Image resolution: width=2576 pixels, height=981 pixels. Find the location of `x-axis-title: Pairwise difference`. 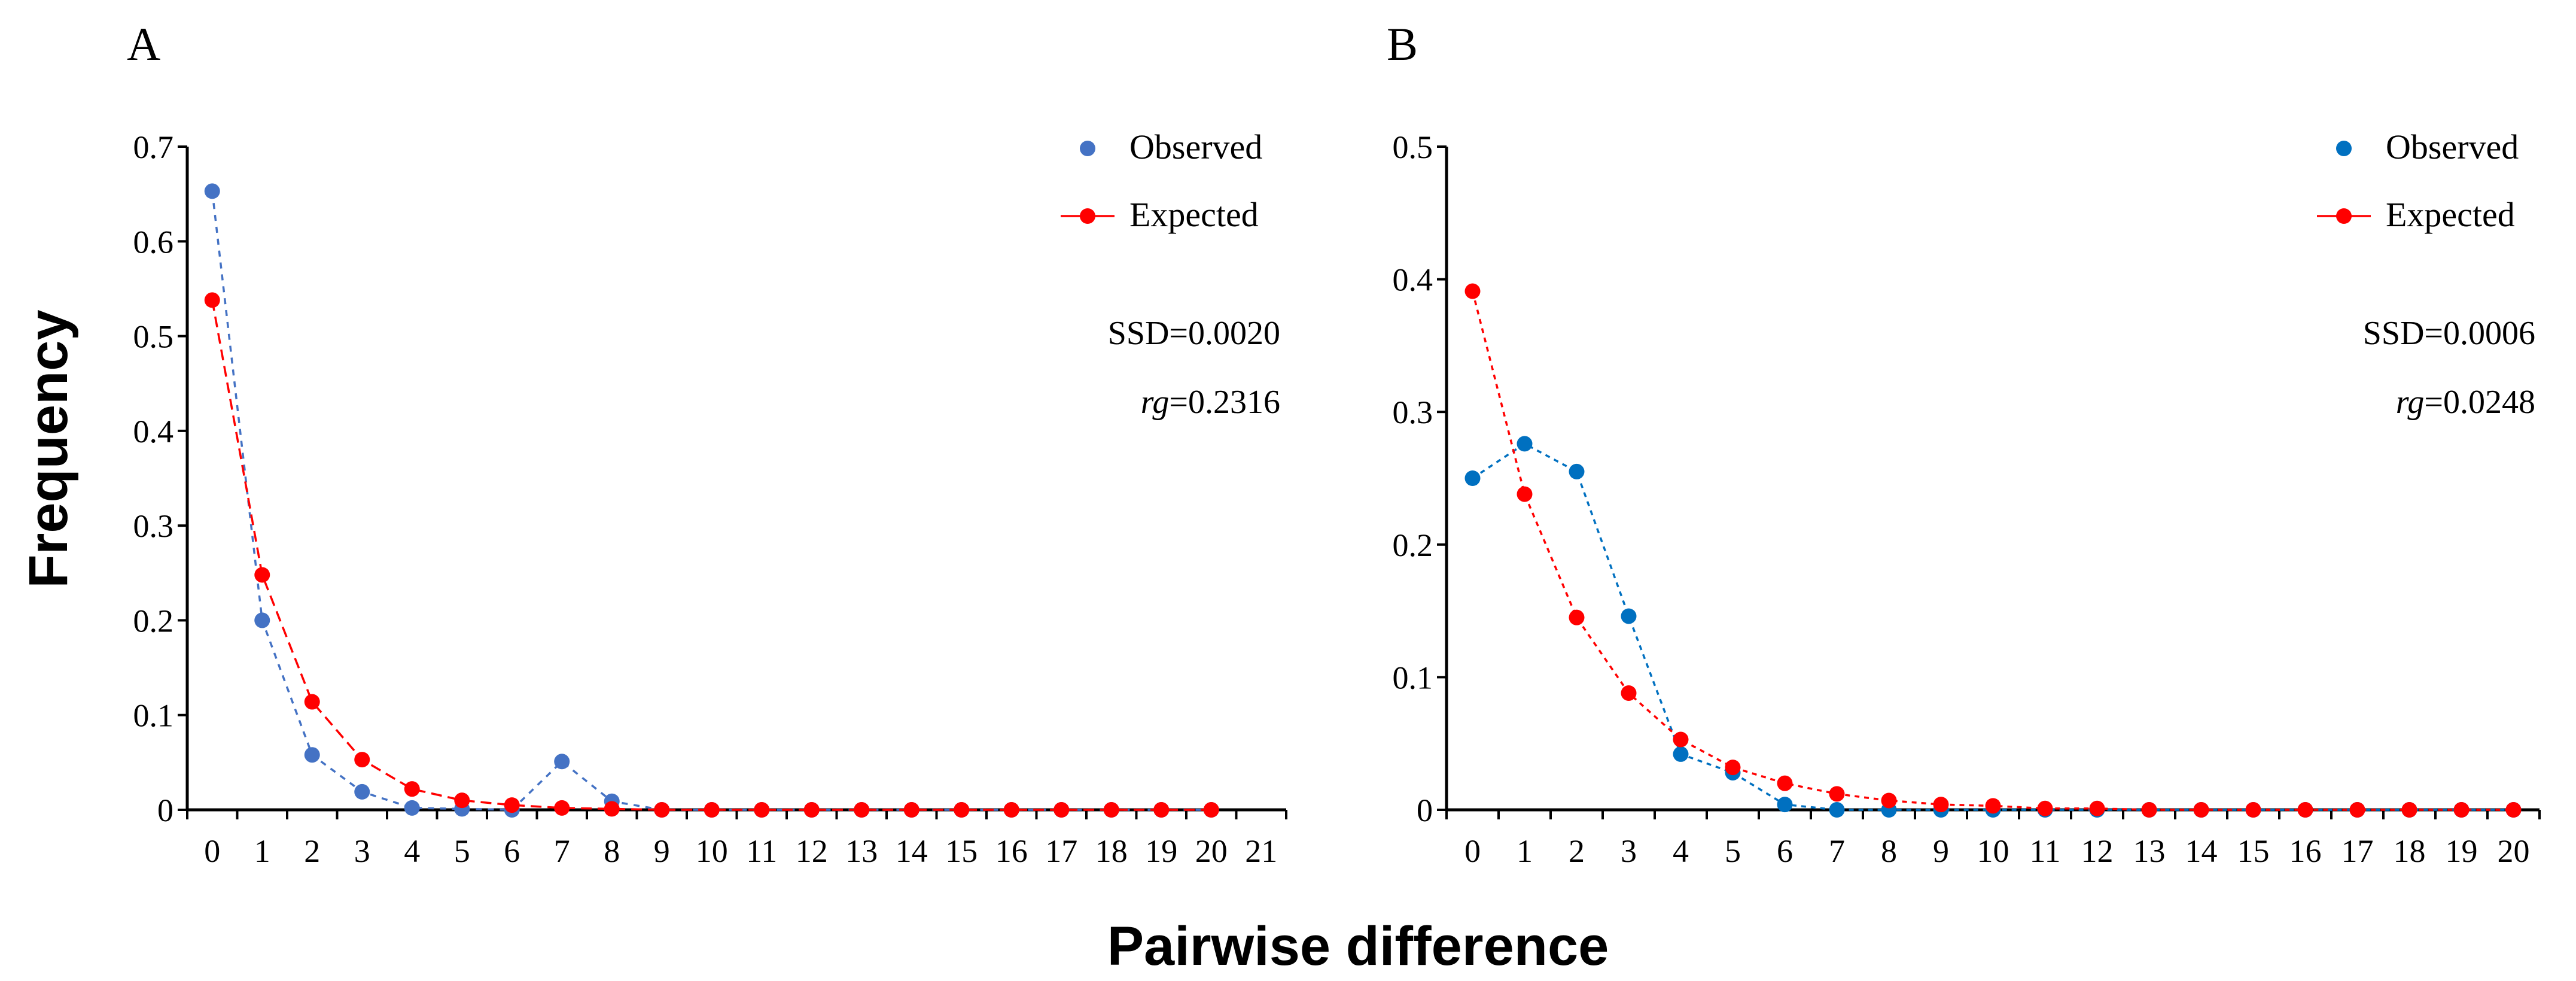

x-axis-title: Pairwise difference is located at coordinates (1358, 946).